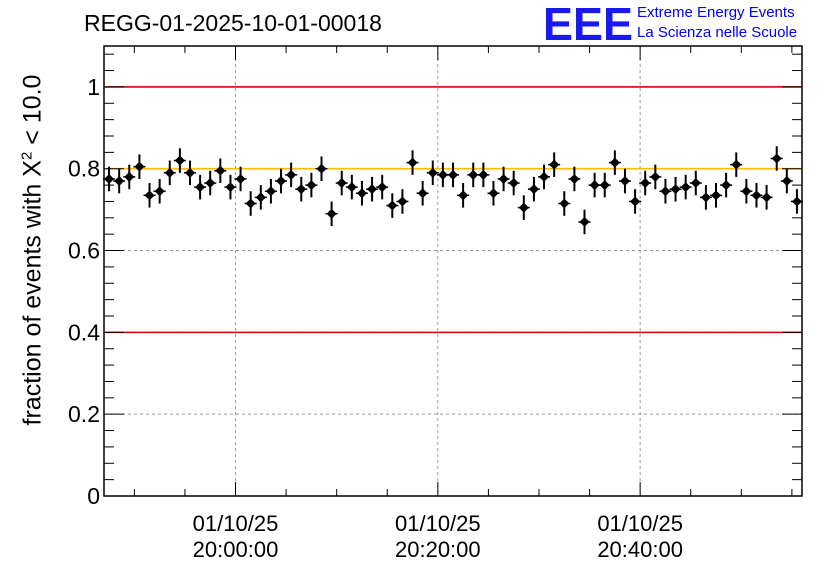 The width and height of the screenshot is (836, 572). Describe the element at coordinates (32, 168) in the screenshot. I see `y-label-symbol: Χ` at that location.